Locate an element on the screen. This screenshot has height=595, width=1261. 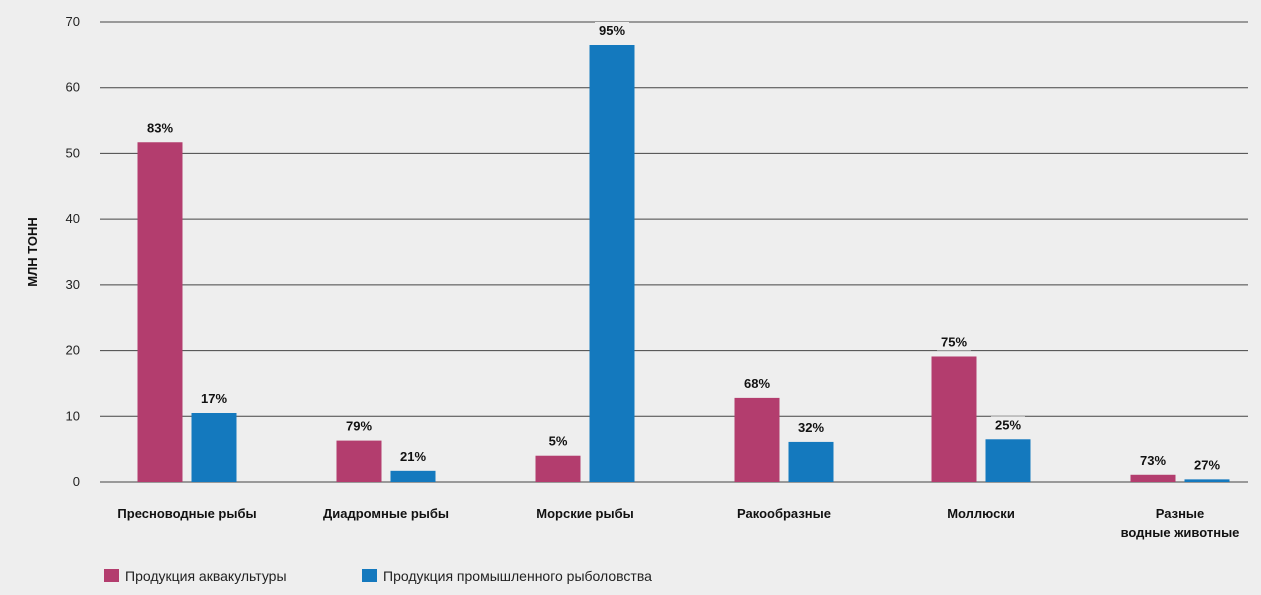
data-label: 25% is located at coordinates (1008, 424).